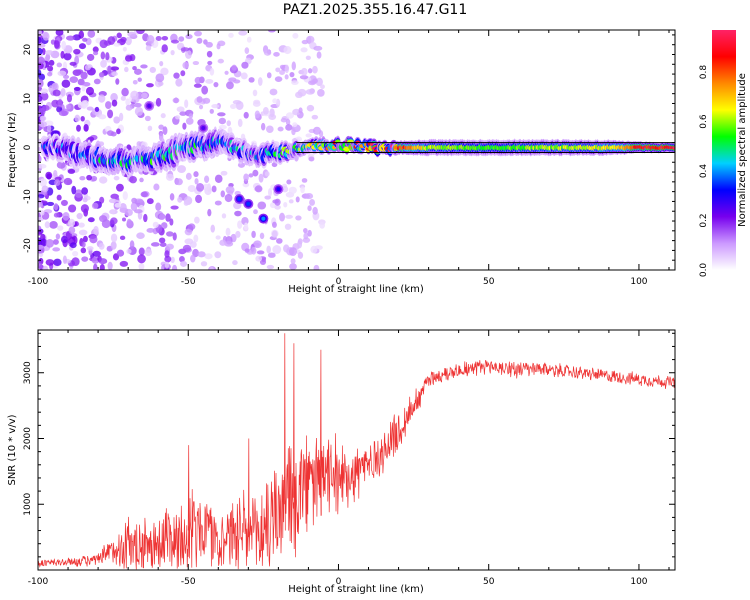 The width and height of the screenshot is (750, 600). What do you see at coordinates (12, 449) in the screenshot?
I see `snr-y-axis-label: SNR (10 * v/v)` at bounding box center [12, 449].